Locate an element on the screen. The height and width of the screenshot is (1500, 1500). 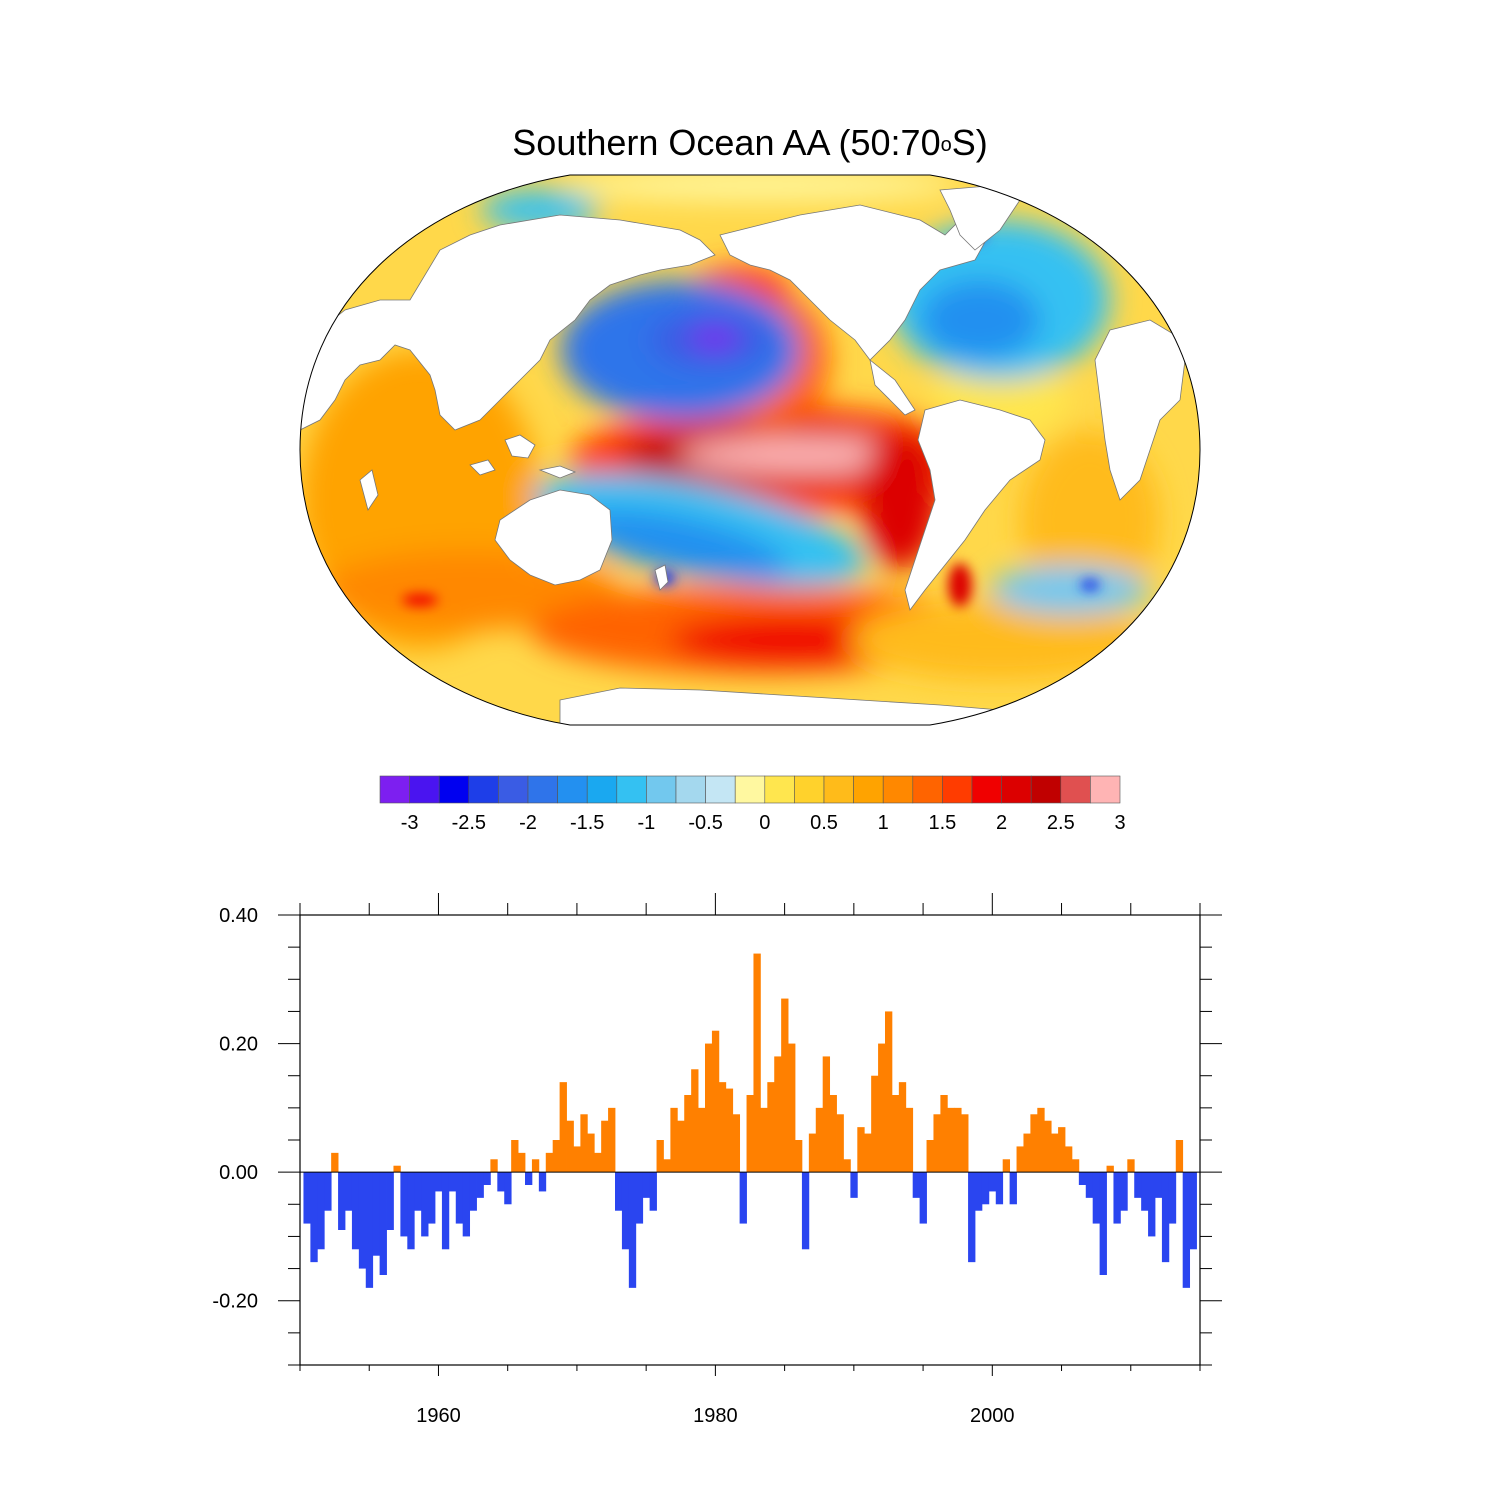
x-axis-labels: 1960 1980 2000 is located at coordinates (715, 1416).